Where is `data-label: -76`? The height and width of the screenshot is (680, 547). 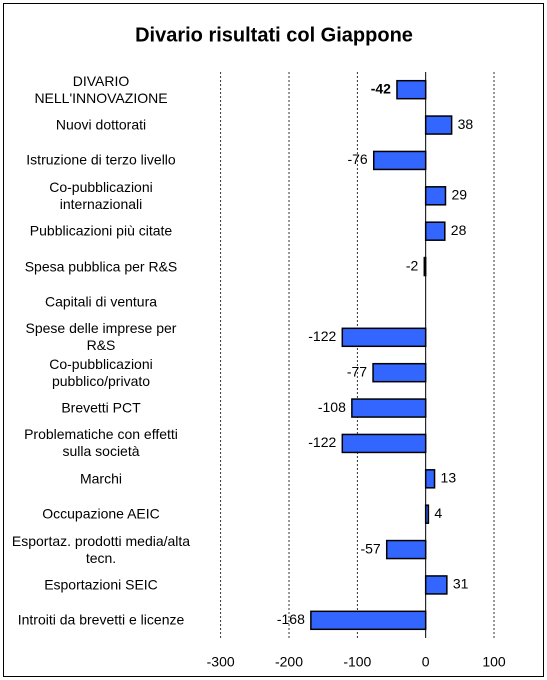
data-label: -76 is located at coordinates (357, 159).